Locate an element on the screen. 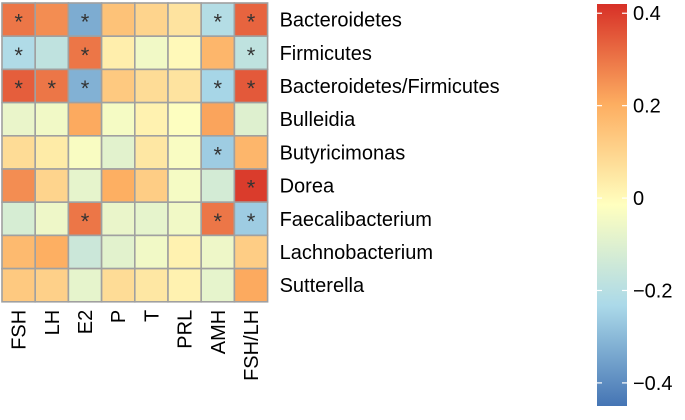 This screenshot has height=420, width=685. row-label: Lachnobacterium is located at coordinates (356, 253).